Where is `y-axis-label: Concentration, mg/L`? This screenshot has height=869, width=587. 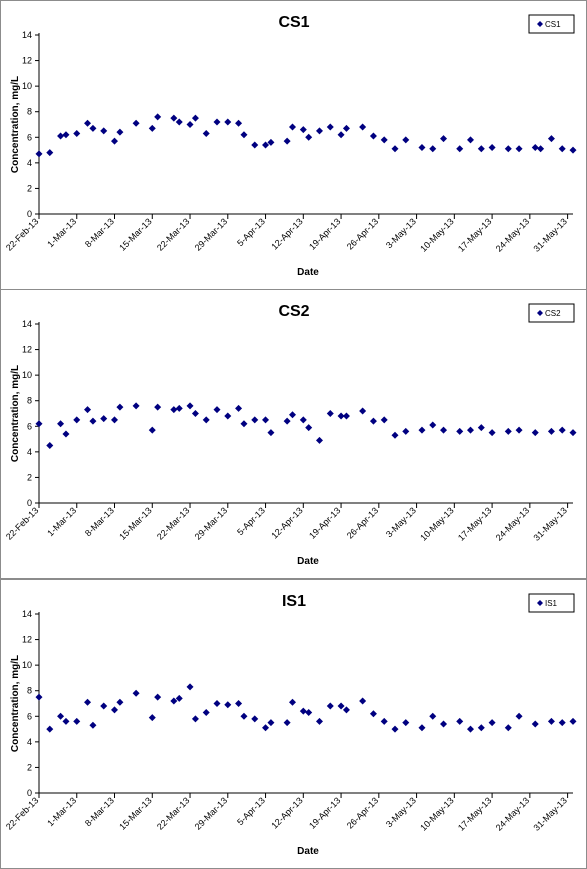 y-axis-label: Concentration, mg/L is located at coordinates (15, 124).